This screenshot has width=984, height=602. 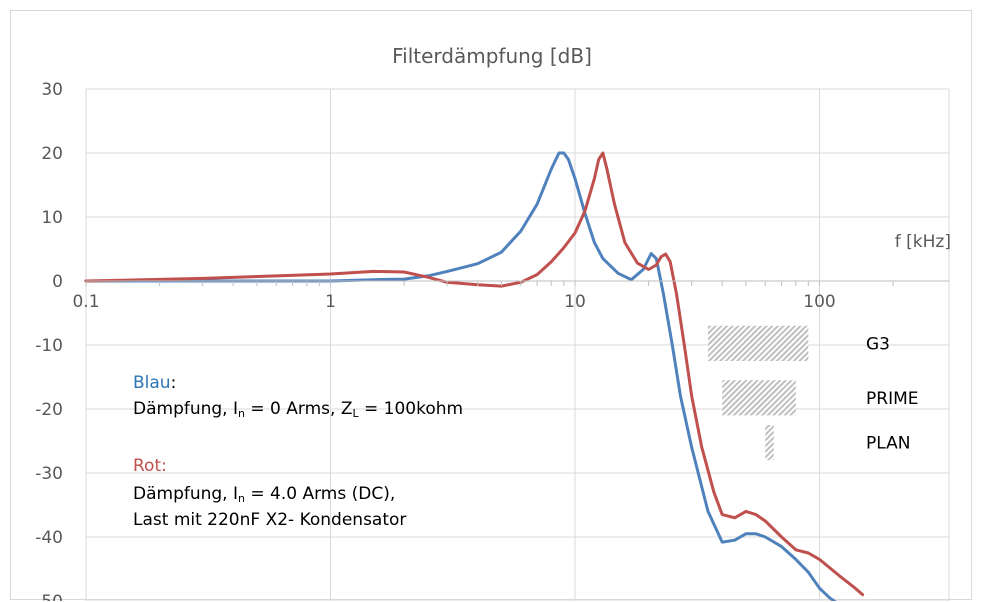 What do you see at coordinates (355, 413) in the screenshot?
I see `blue-desc-sub-l: L` at bounding box center [355, 413].